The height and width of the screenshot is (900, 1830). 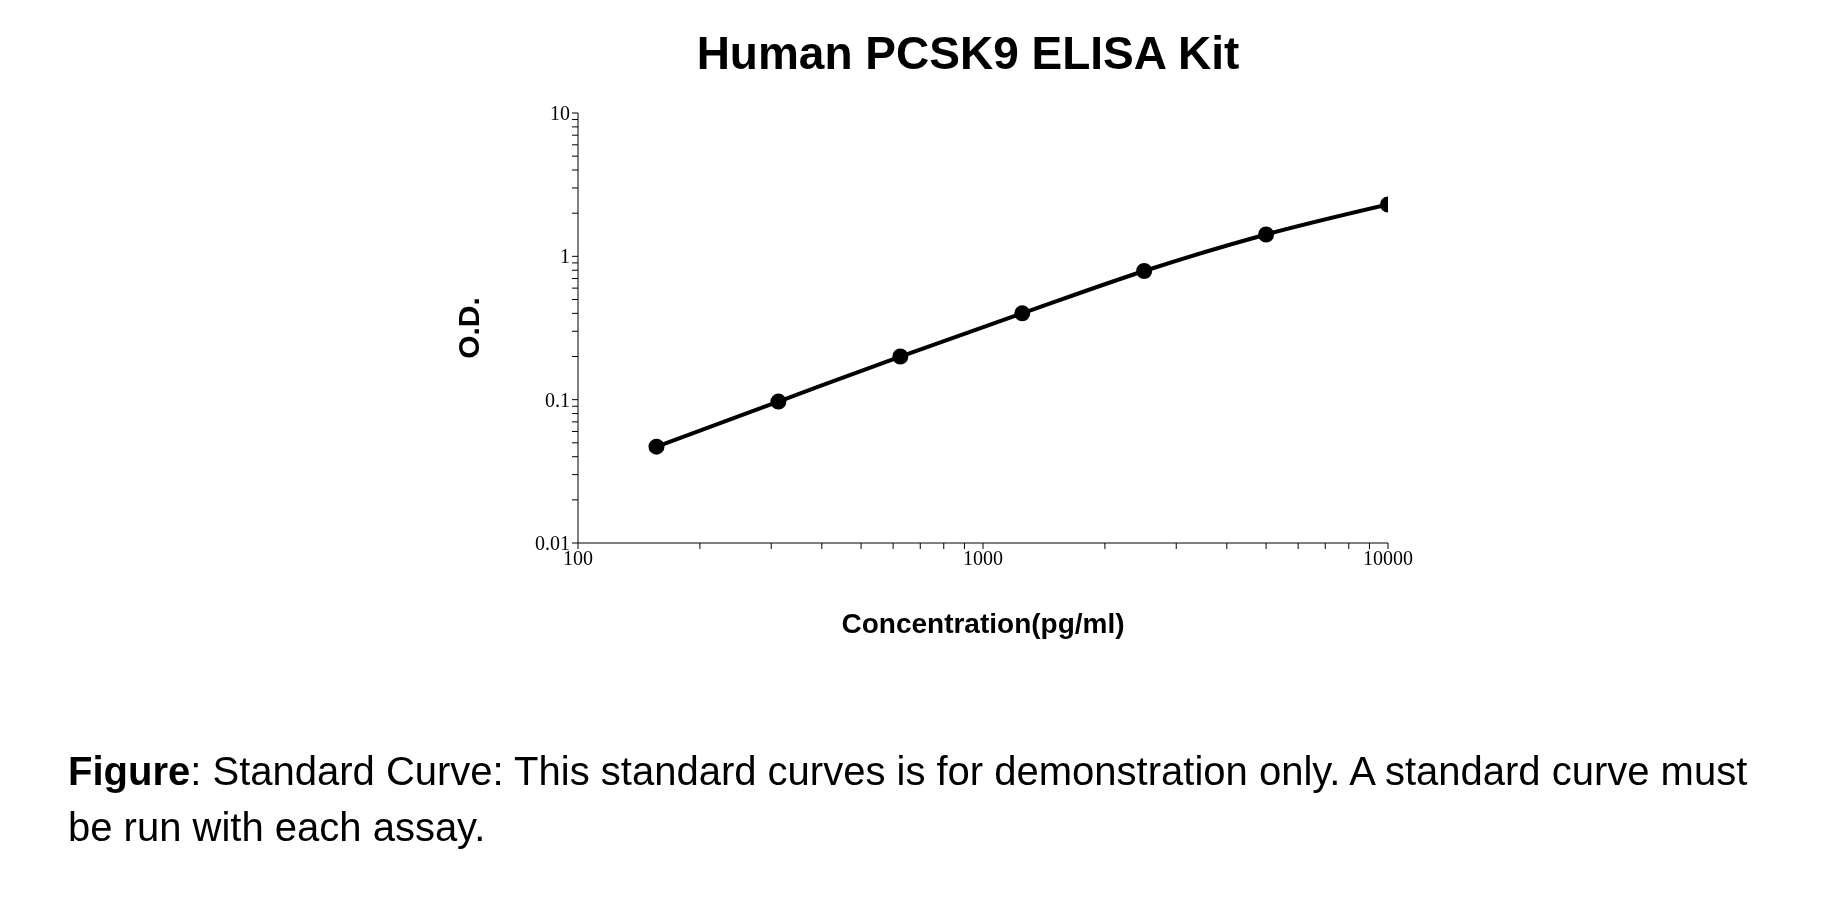 I want to click on x-tick-label: 1000, so click(x=983, y=558).